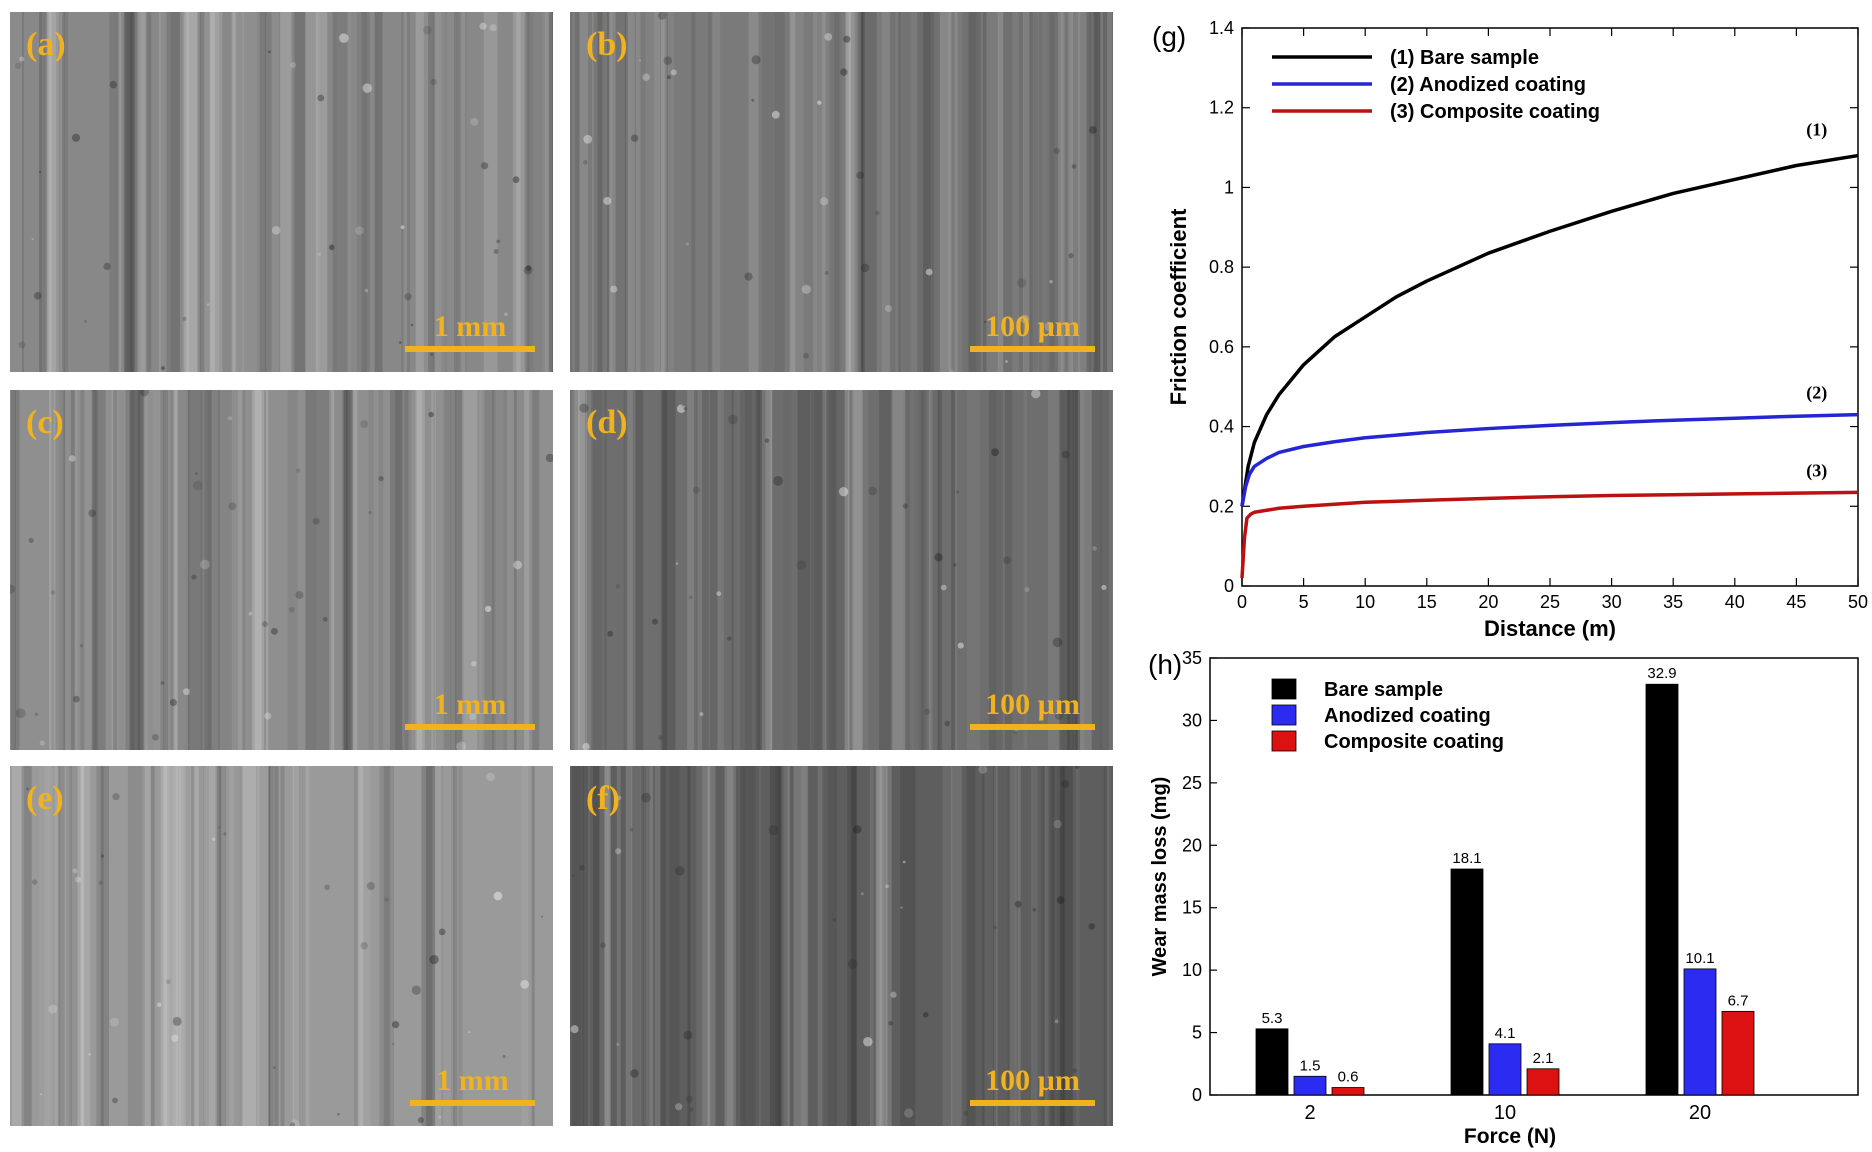 This screenshot has height=1152, width=1872. I want to click on series-tag: (3), so click(1816, 470).